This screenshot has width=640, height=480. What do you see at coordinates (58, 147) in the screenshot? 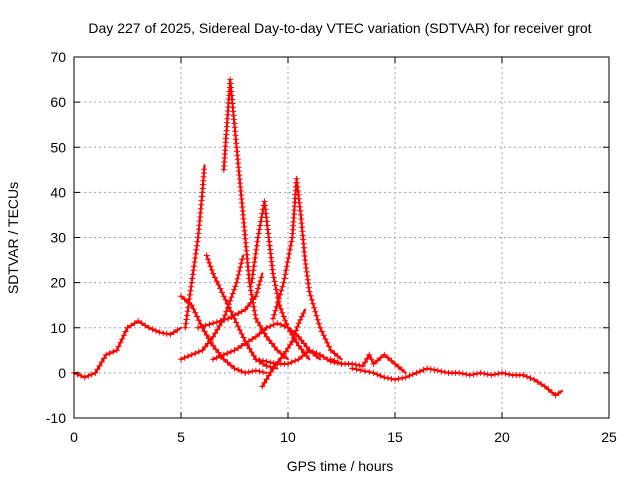
I see `y-tick-label: 50` at bounding box center [58, 147].